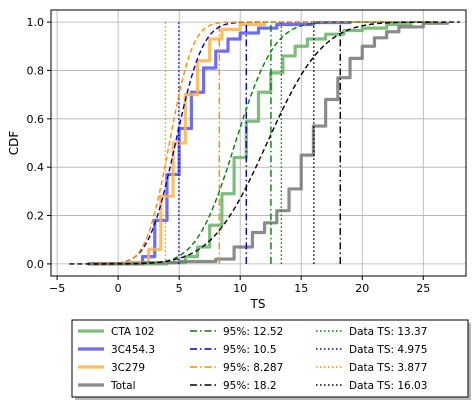 The height and width of the screenshot is (410, 474). What do you see at coordinates (253, 368) in the screenshot?
I see `legend-label: 95%: 8.287` at bounding box center [253, 368].